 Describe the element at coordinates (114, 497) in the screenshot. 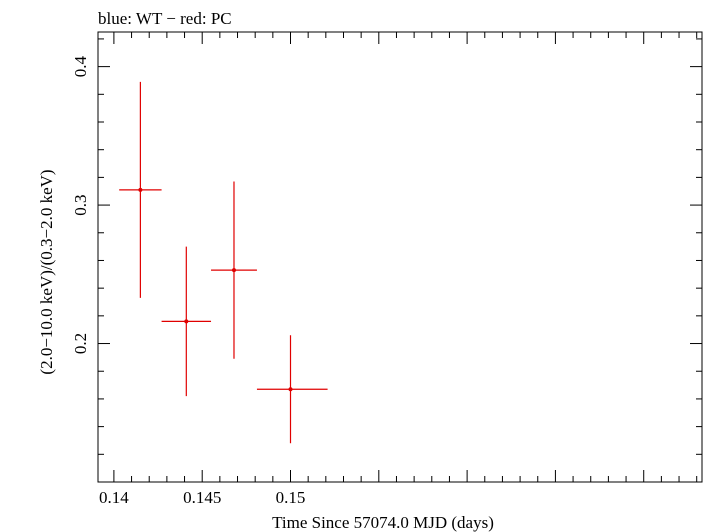

I see `x-tick-label: 0.14` at that location.